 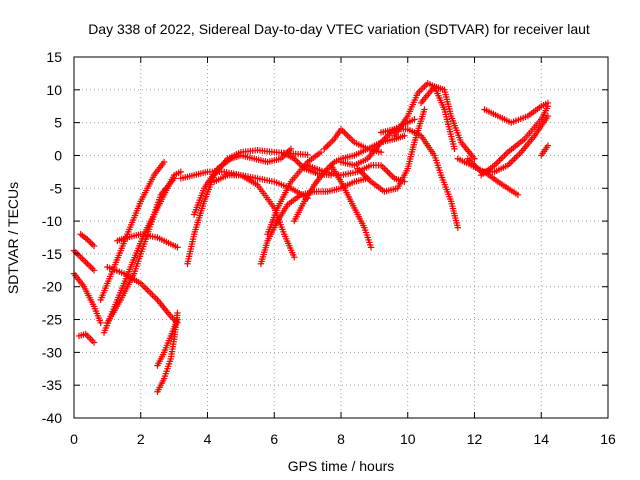 I want to click on y-tick-label: -35, so click(x=52, y=385).